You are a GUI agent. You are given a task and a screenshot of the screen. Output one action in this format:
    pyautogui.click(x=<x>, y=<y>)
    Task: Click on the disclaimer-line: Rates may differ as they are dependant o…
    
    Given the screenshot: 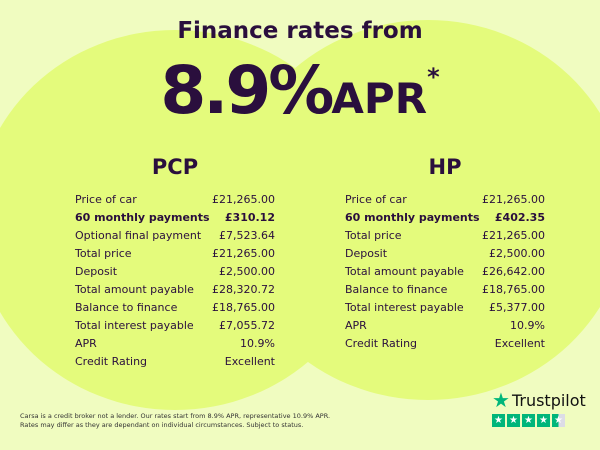 What is the action you would take?
    pyautogui.click(x=162, y=425)
    